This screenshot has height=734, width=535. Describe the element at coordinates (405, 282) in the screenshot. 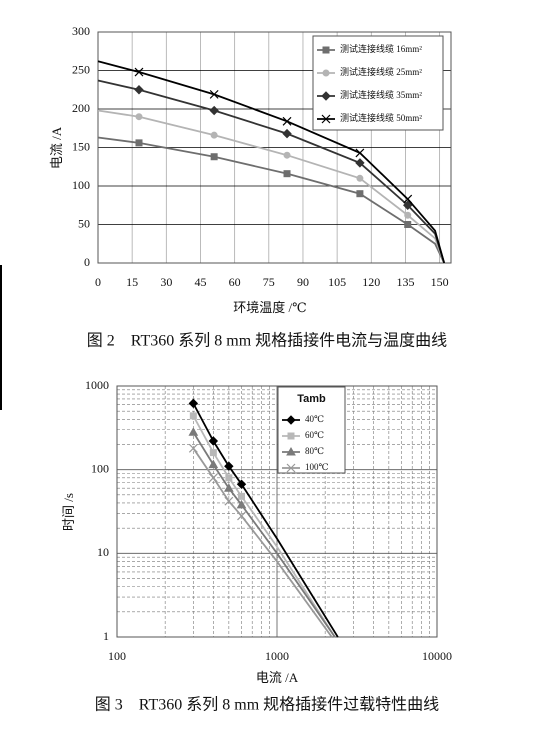

I see `x-tick-label: 135` at that location.